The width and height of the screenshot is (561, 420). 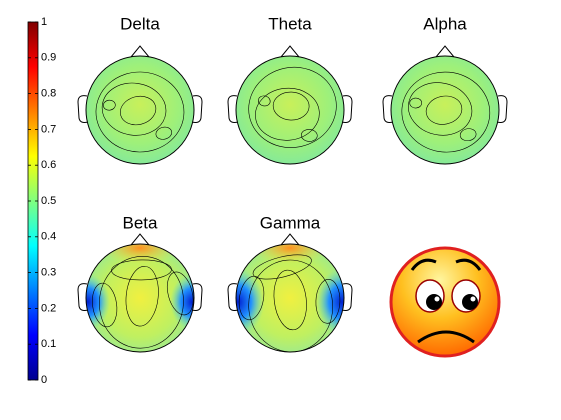 I want to click on colorbar-tick-label: 0.7, so click(x=48, y=129).